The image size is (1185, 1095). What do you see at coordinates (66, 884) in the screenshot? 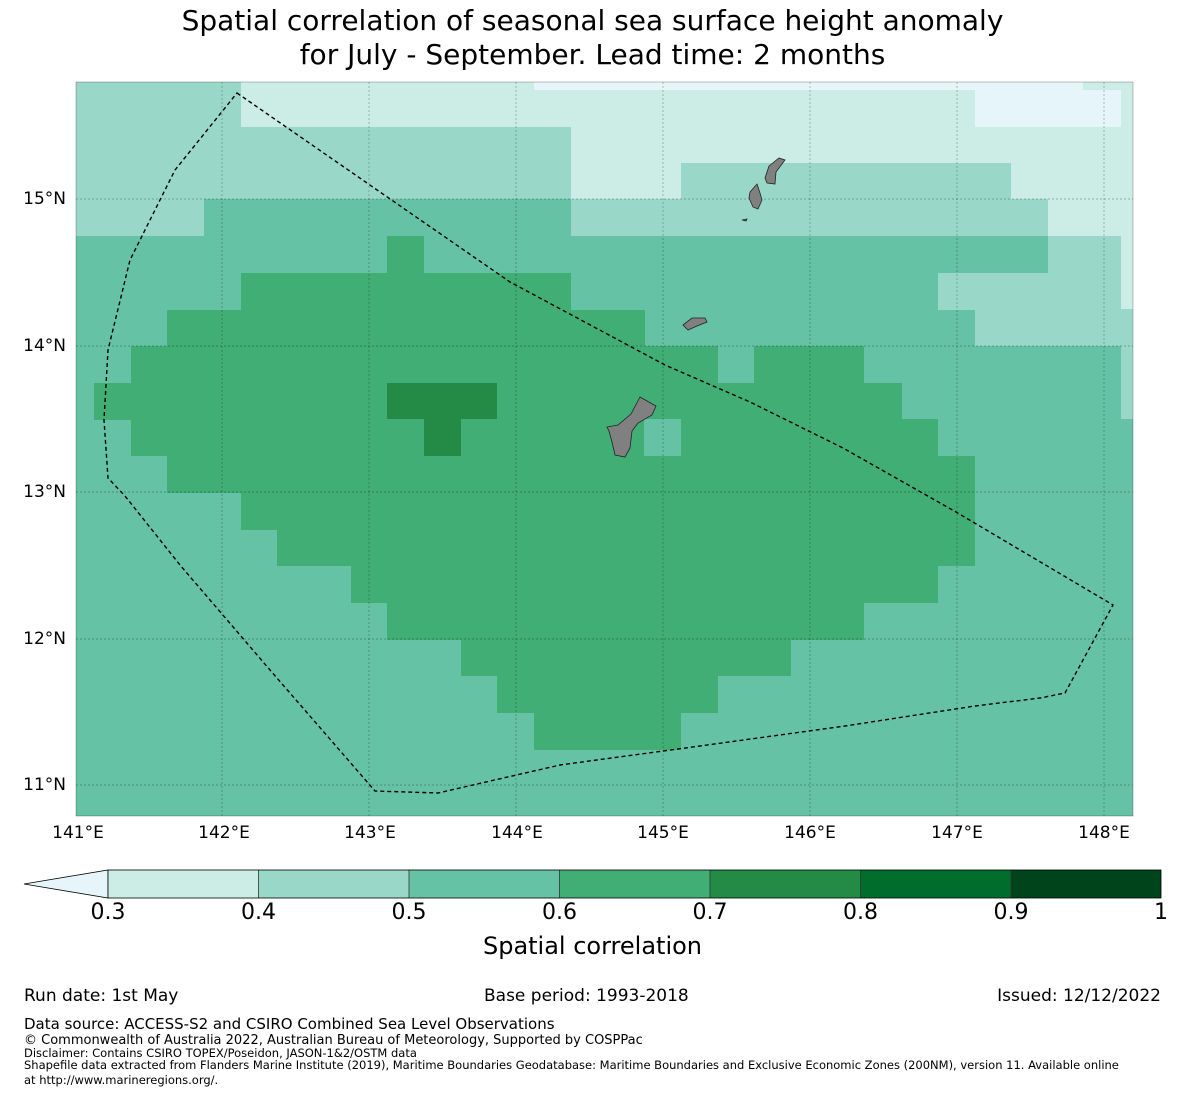
I see `colorbar-extend-min` at bounding box center [66, 884].